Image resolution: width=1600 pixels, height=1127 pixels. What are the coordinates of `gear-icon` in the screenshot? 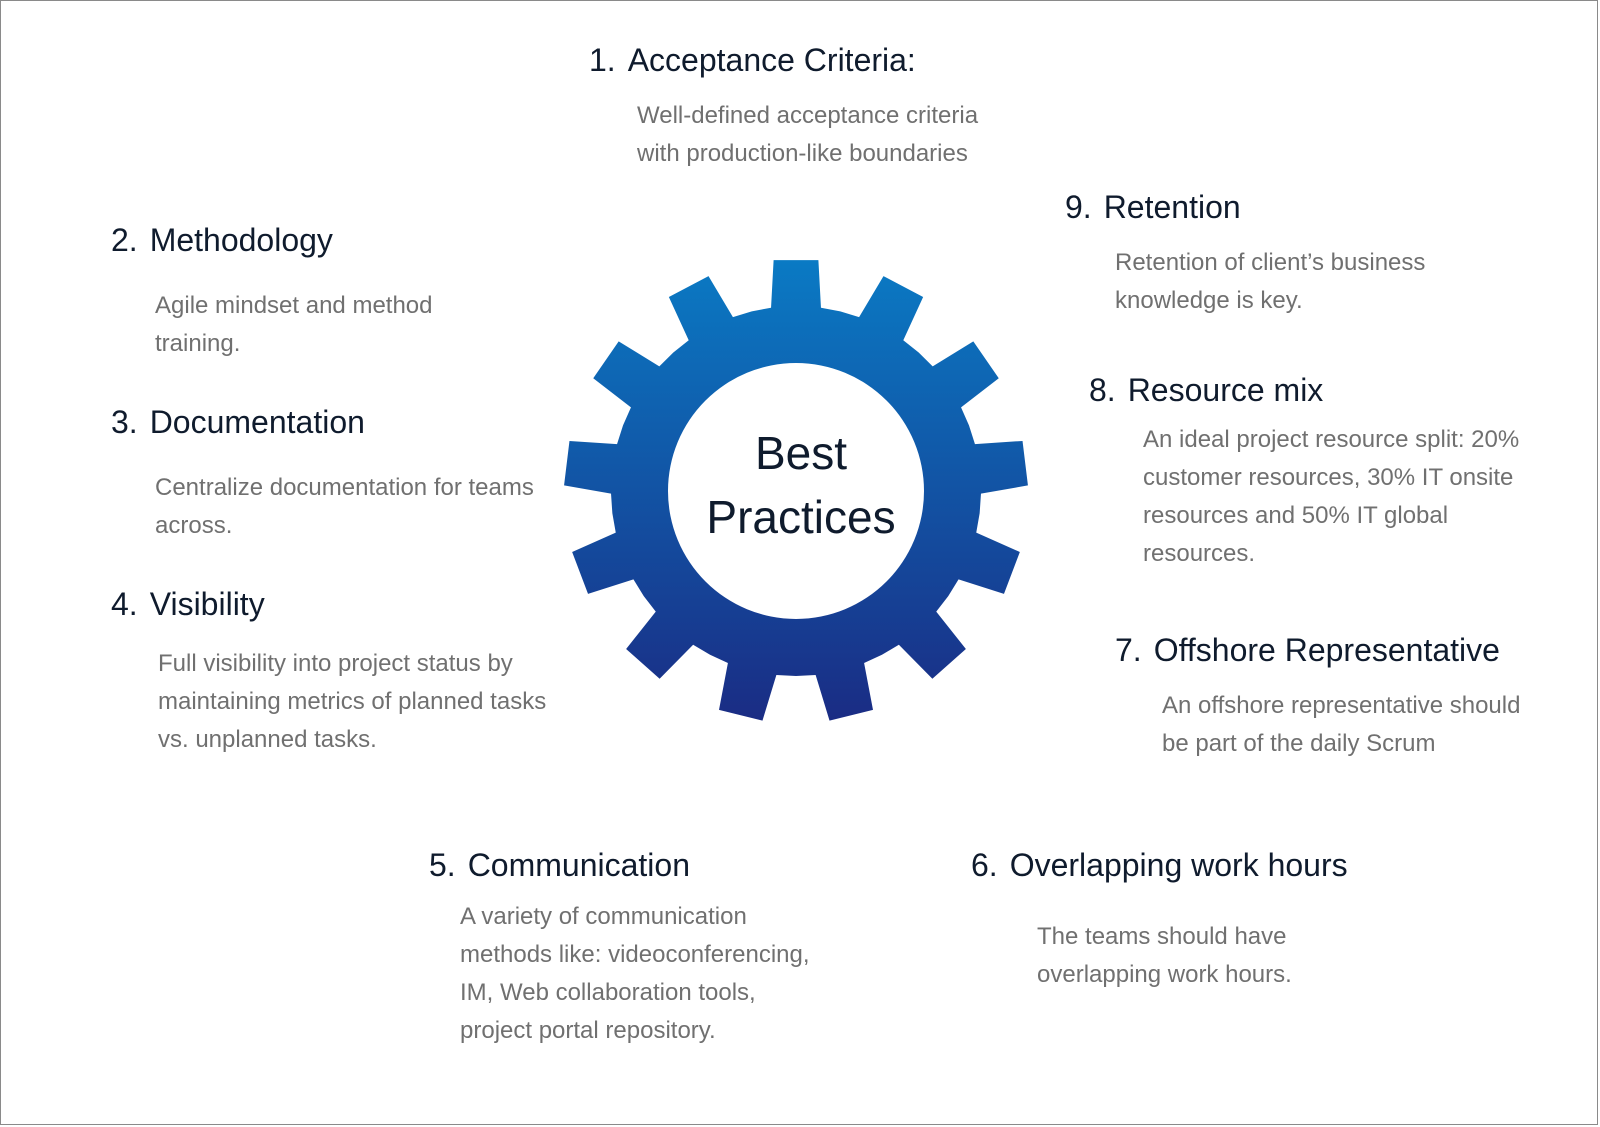 It's located at (796, 490).